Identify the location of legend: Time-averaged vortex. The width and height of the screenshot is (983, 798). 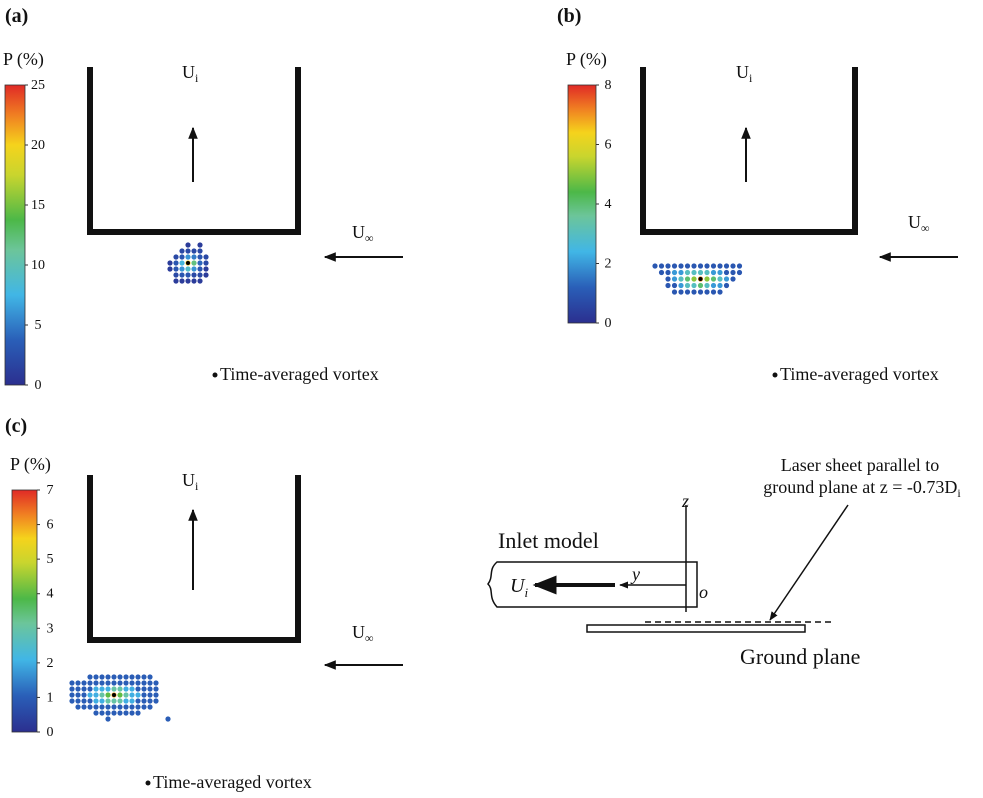
(859, 374).